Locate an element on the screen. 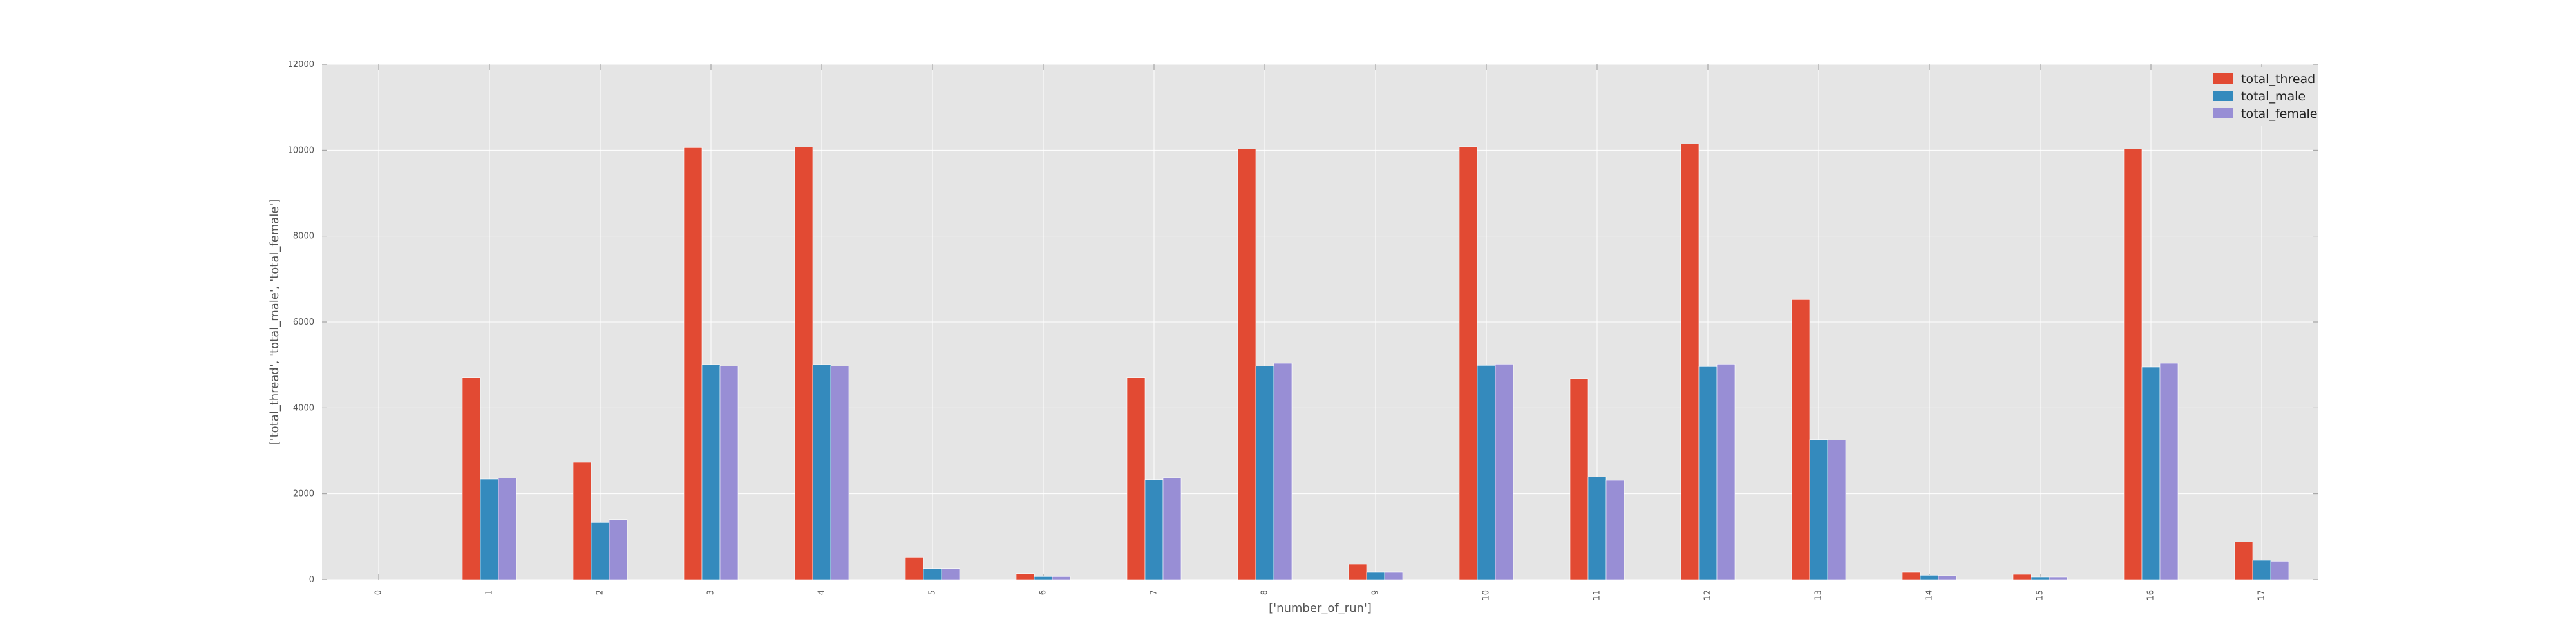 This screenshot has height=644, width=2576. x-tick-label: 2 is located at coordinates (601, 592).